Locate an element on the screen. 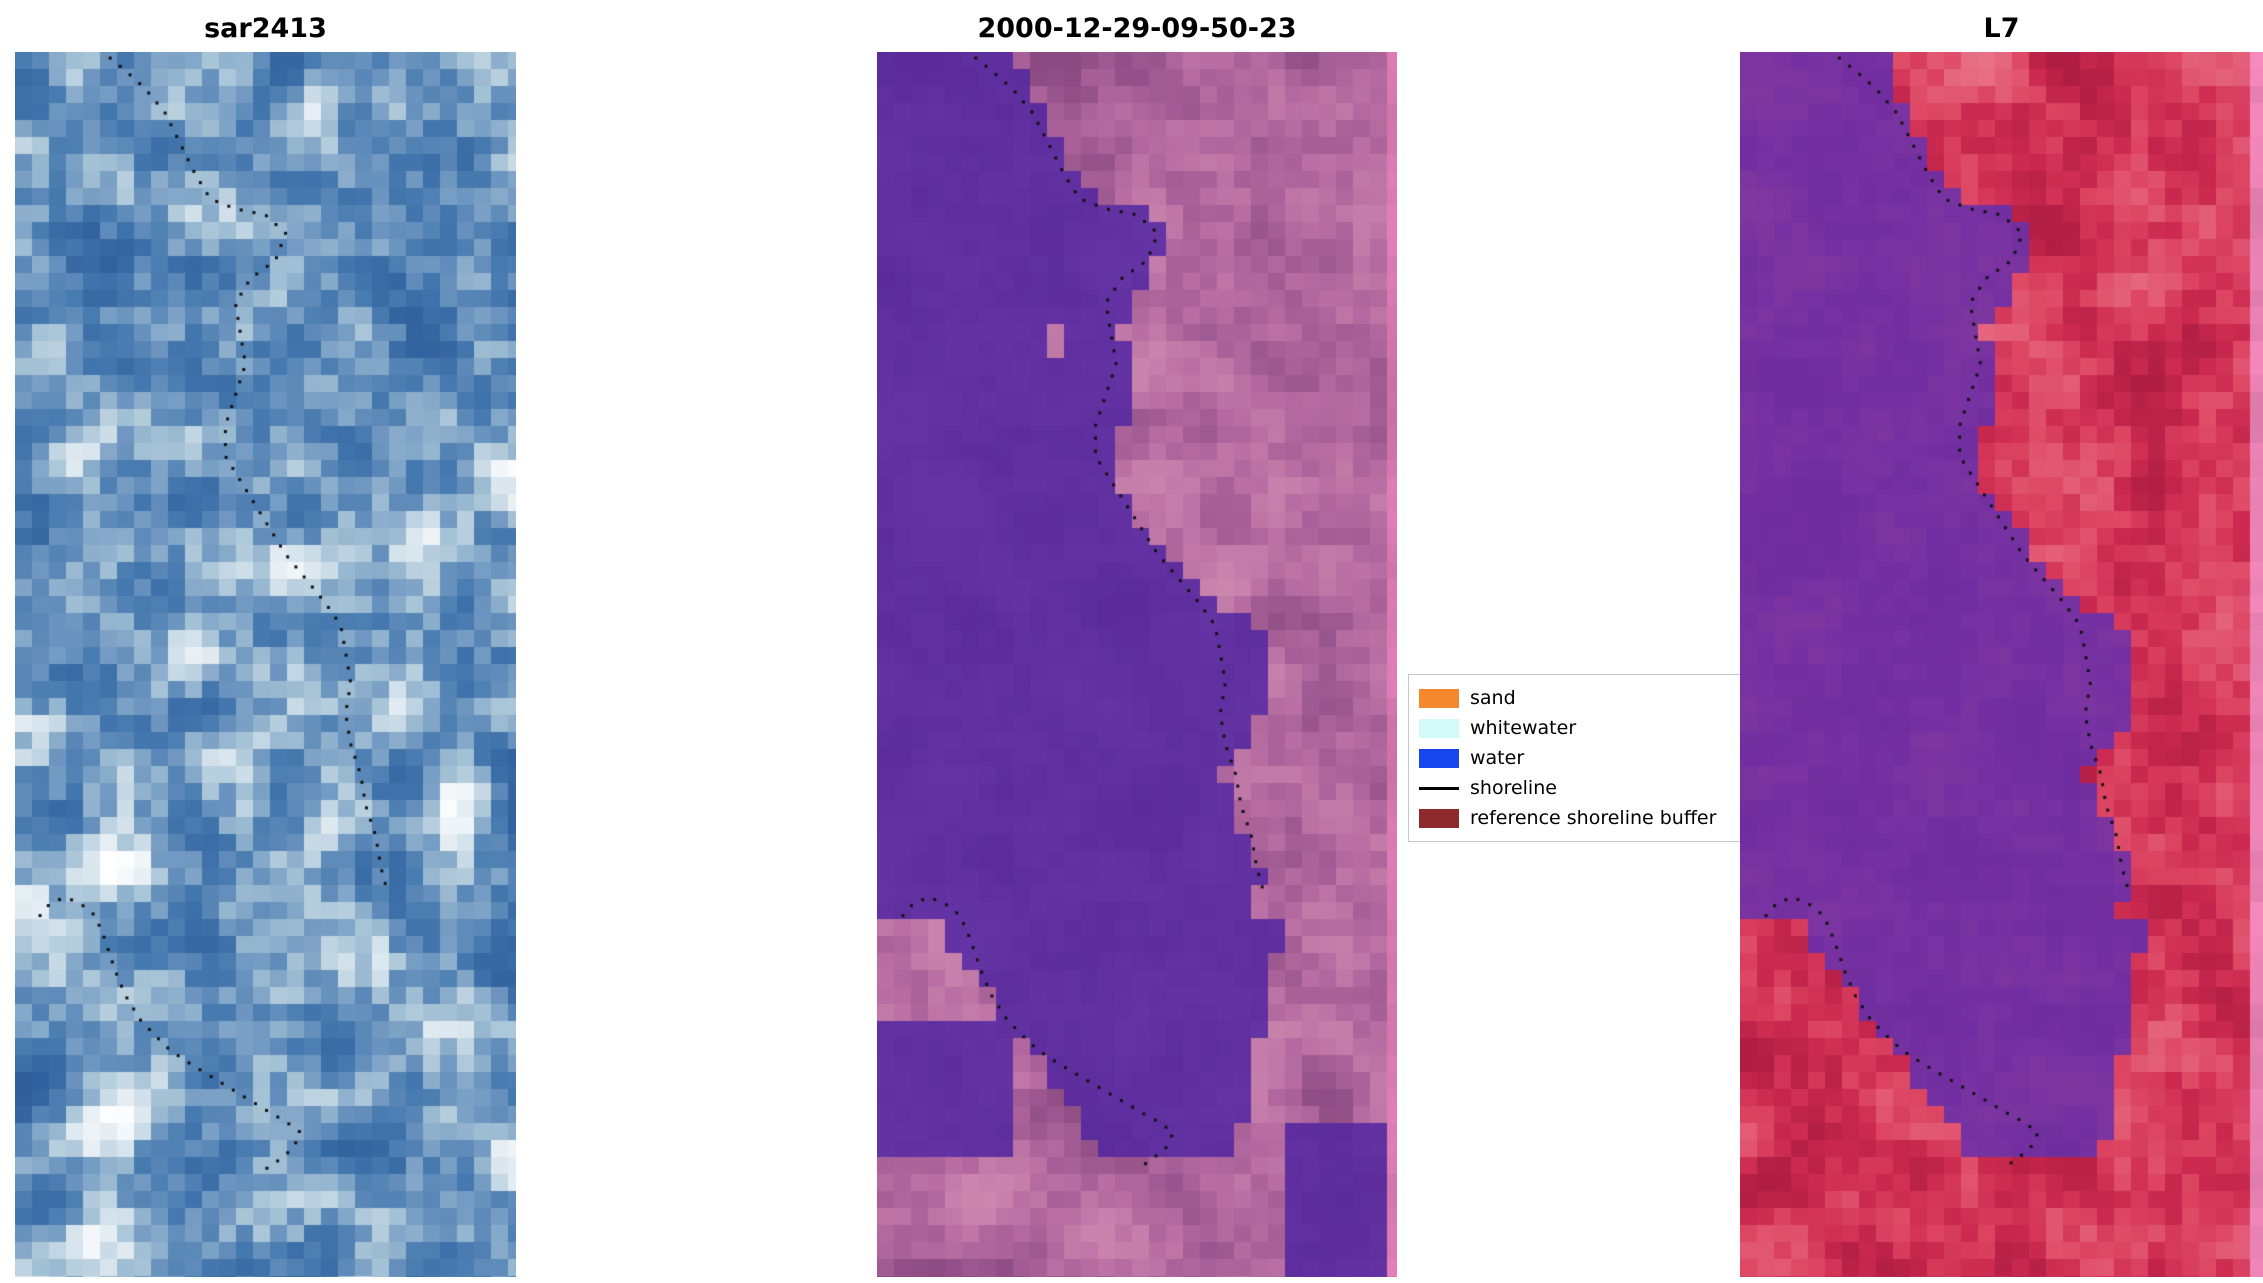  legend-item-reference-shoreline-buffer: reference shoreline buffer is located at coordinates (1588, 818).